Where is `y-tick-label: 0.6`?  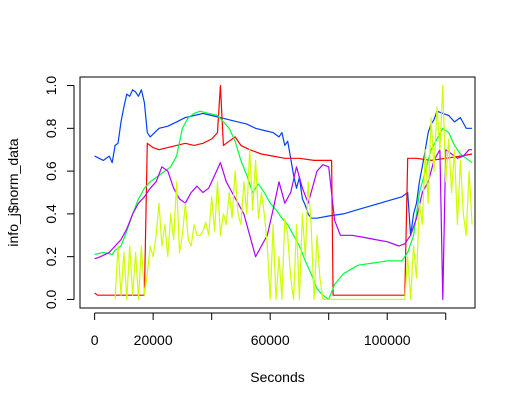
y-tick-label: 0.6 is located at coordinates (51, 171).